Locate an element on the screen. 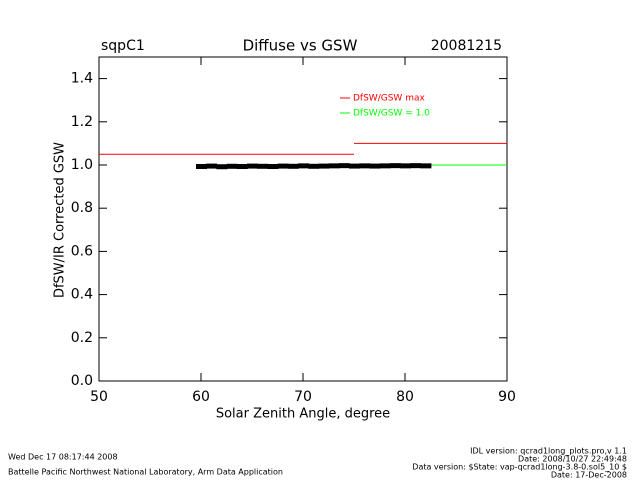  y-tick-label: 0.2 is located at coordinates (82, 338).